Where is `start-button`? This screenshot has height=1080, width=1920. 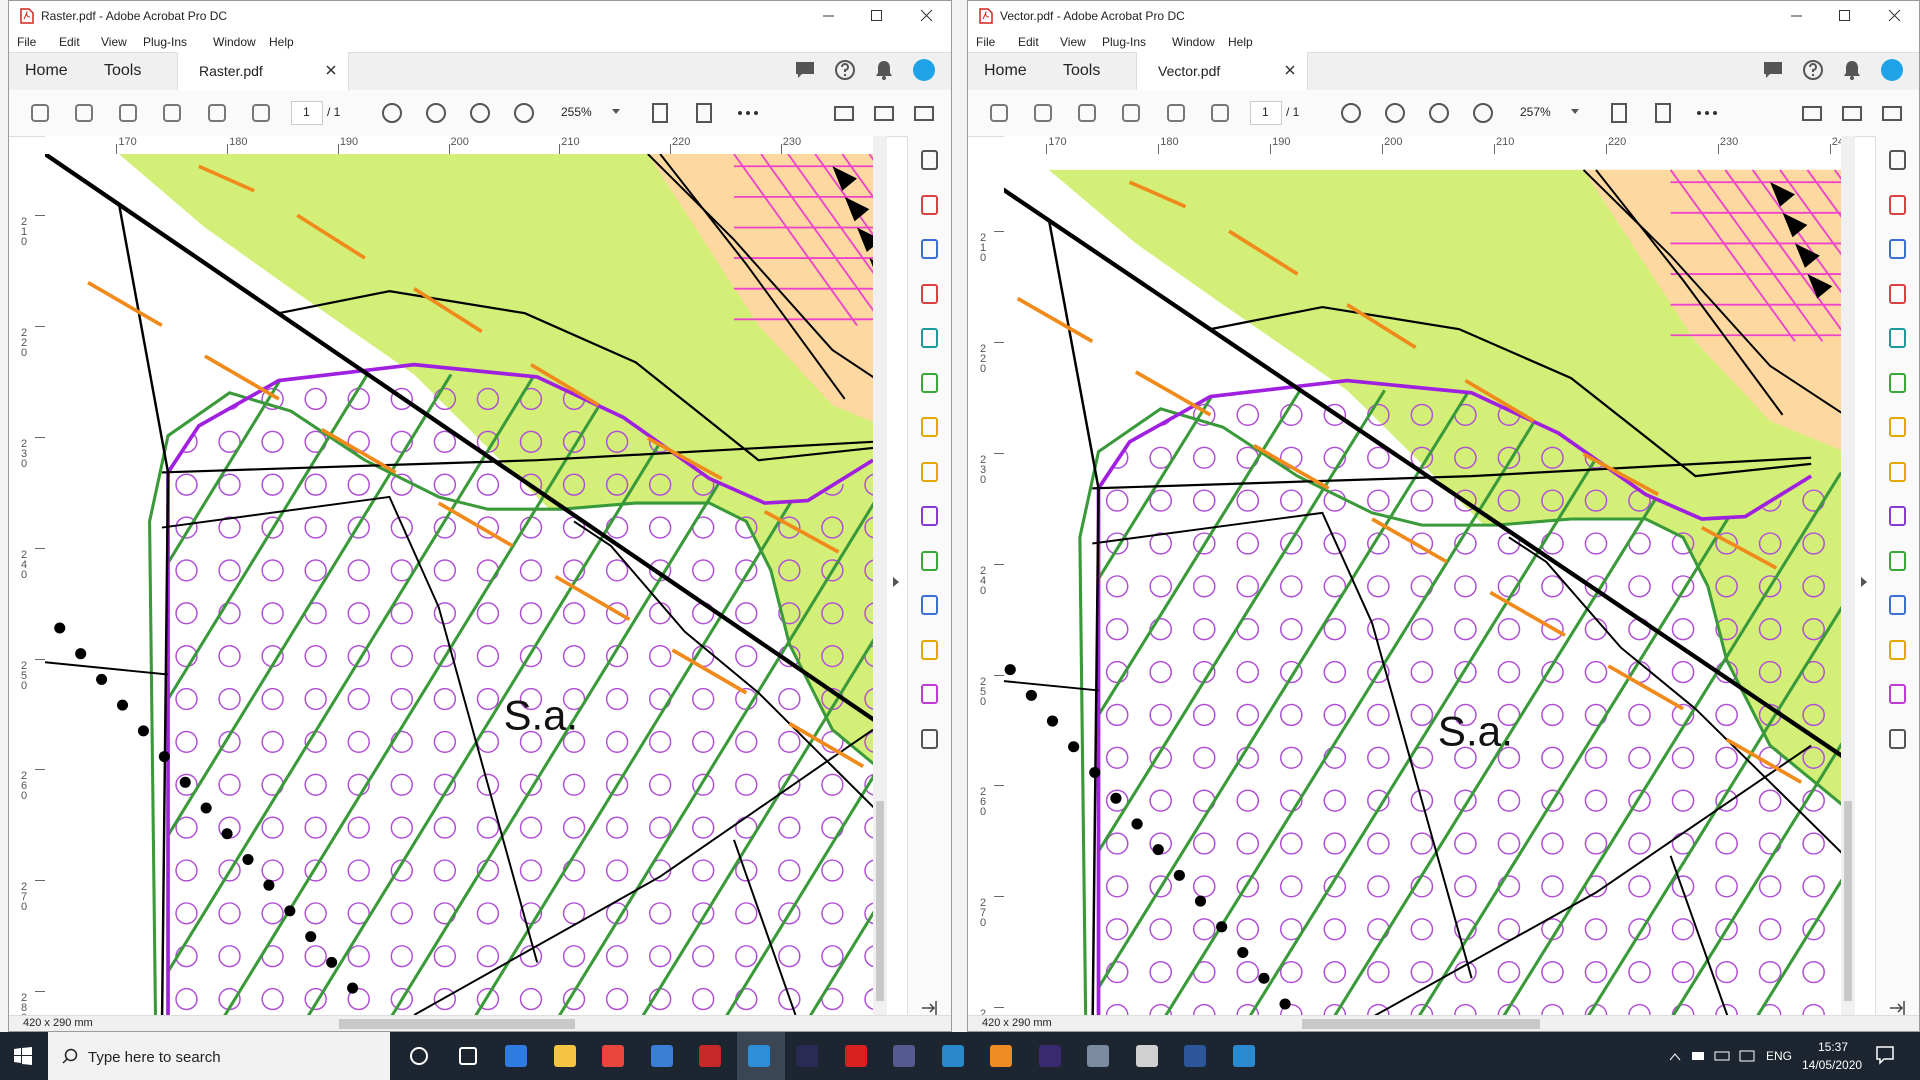 start-button is located at coordinates (23, 1056).